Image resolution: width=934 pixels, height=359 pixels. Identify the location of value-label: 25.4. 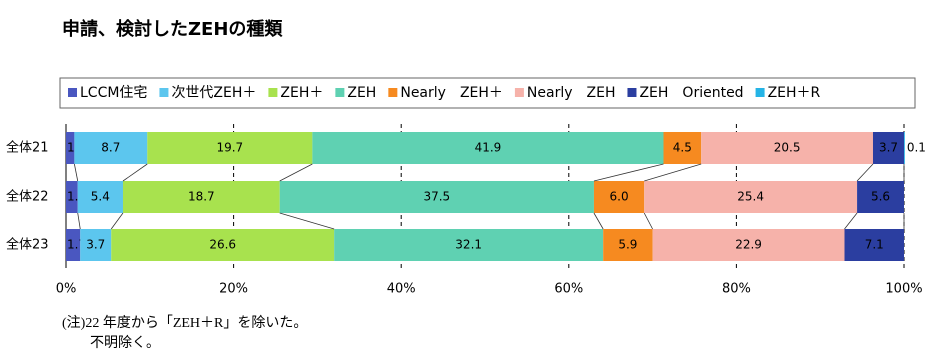
(750, 197).